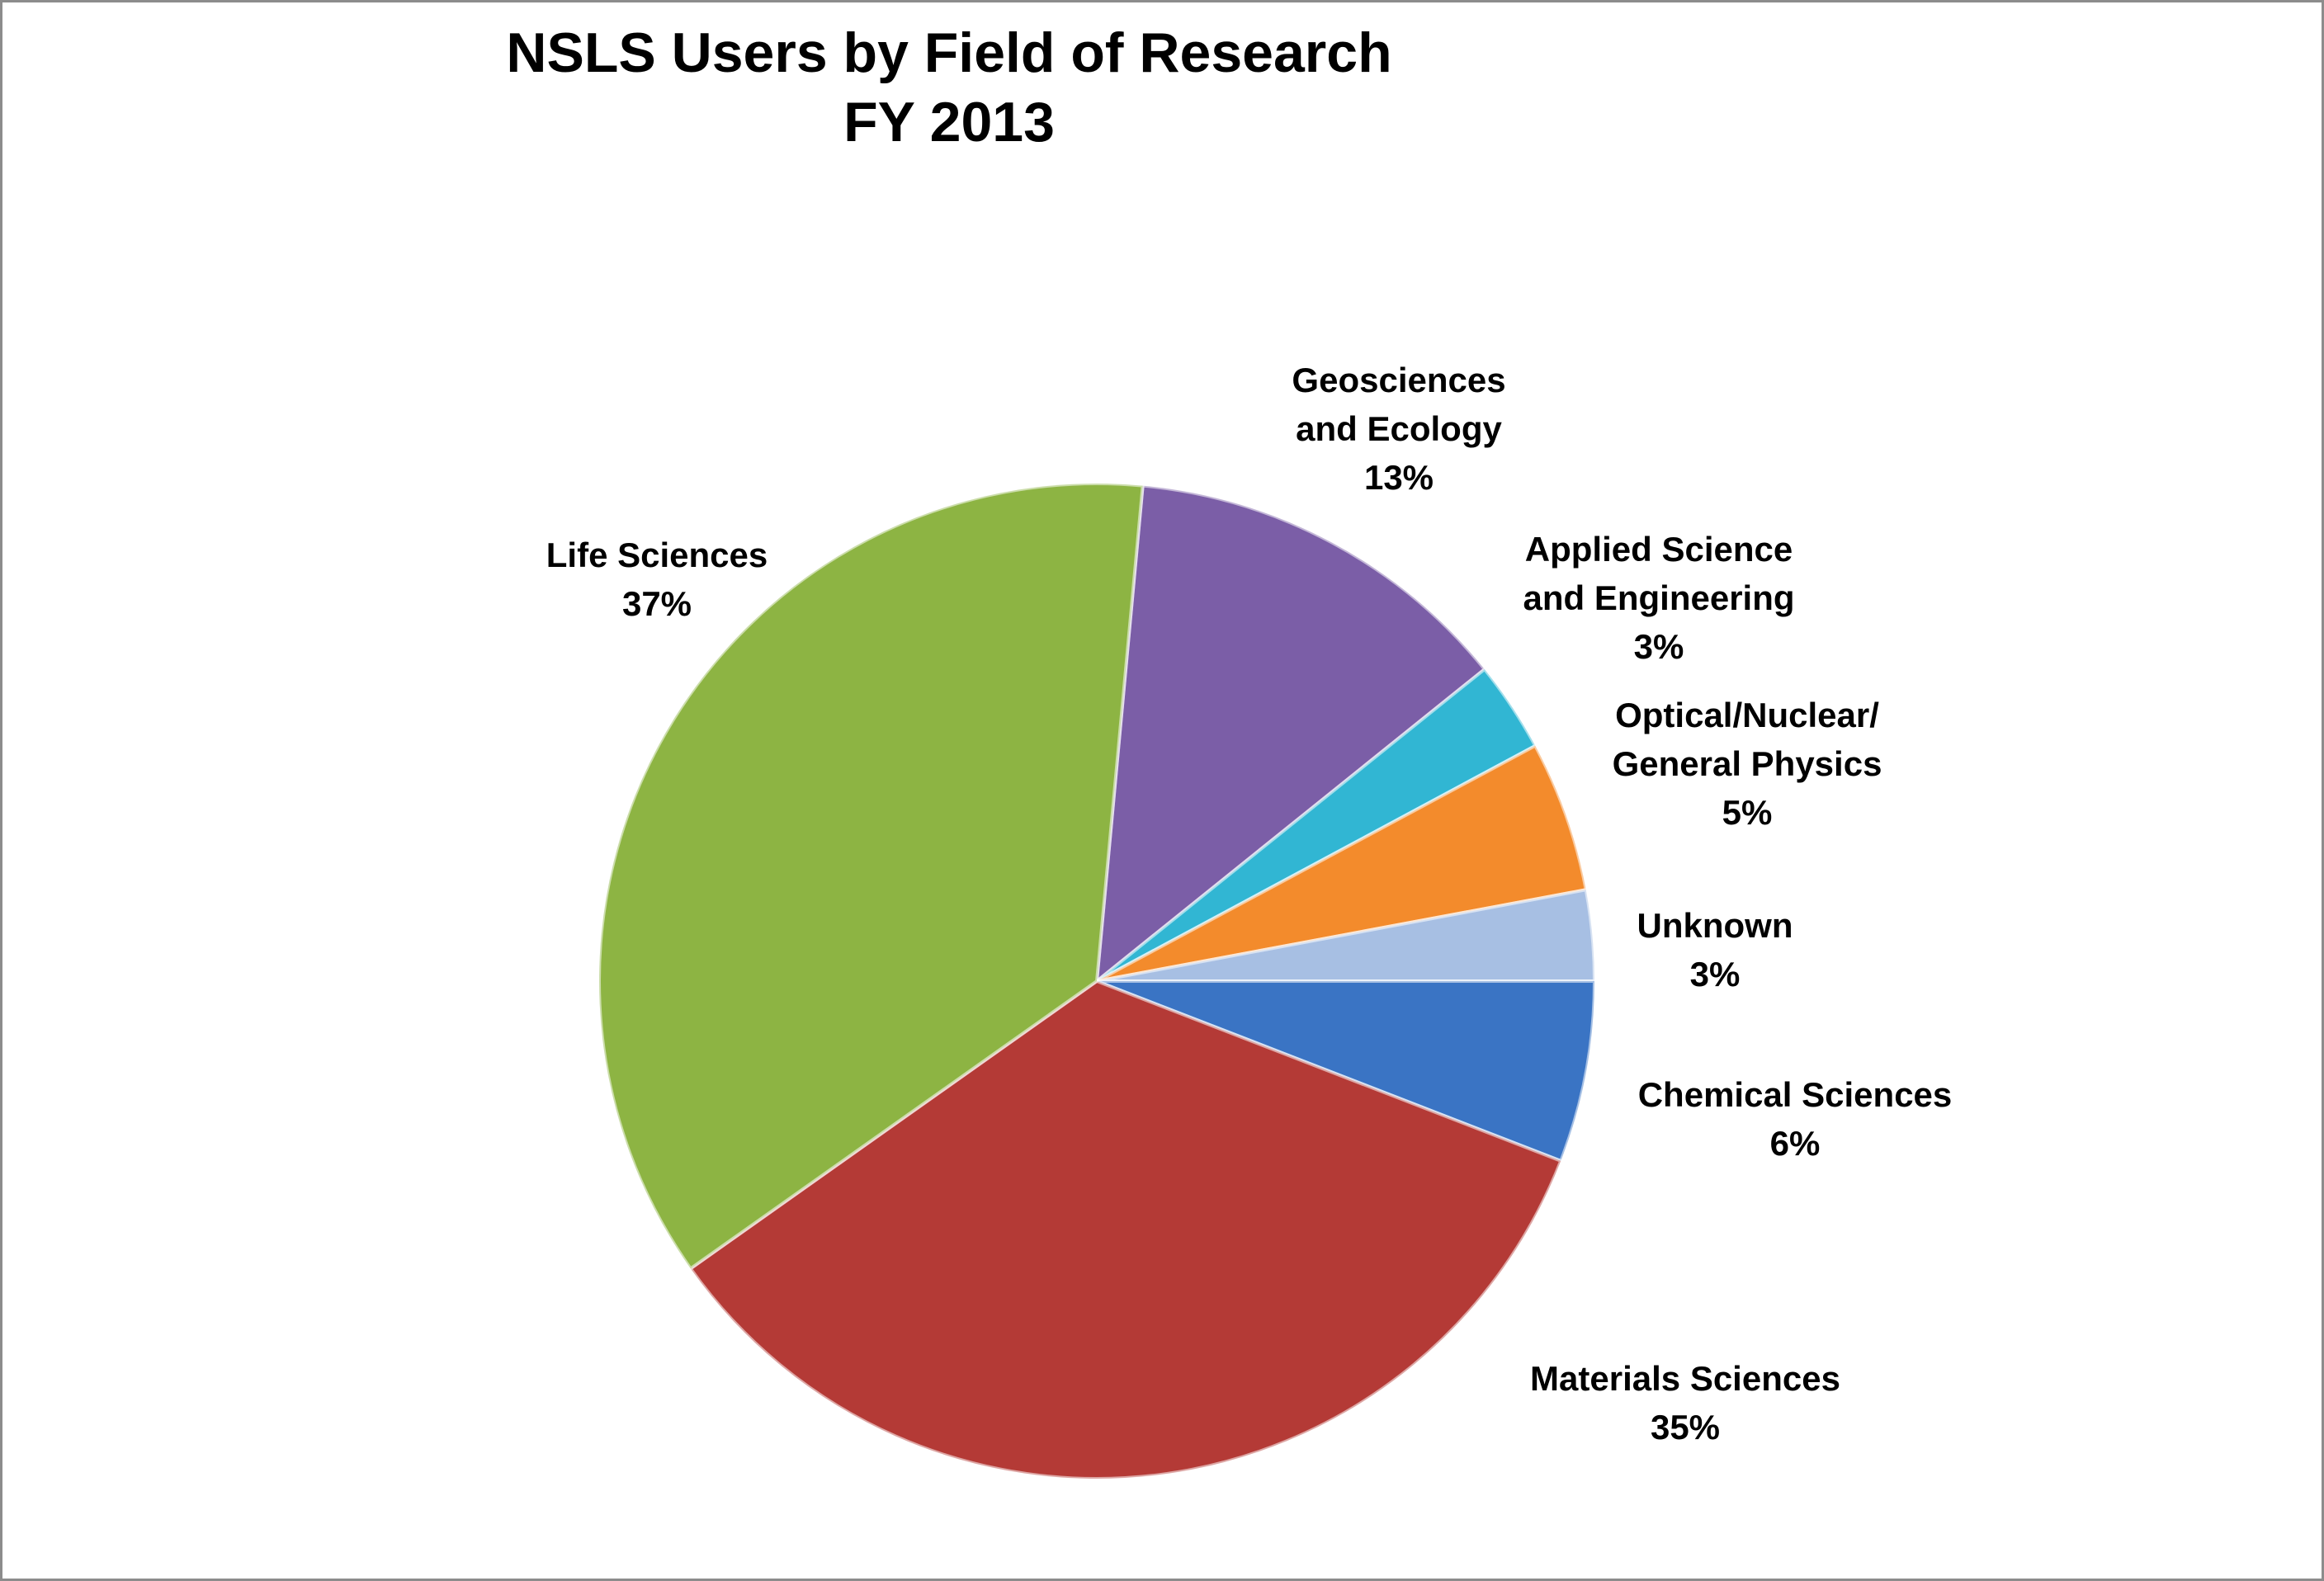  I want to click on title-block: NSLS Users by Field of Research FY 2013, so click(949, 87).